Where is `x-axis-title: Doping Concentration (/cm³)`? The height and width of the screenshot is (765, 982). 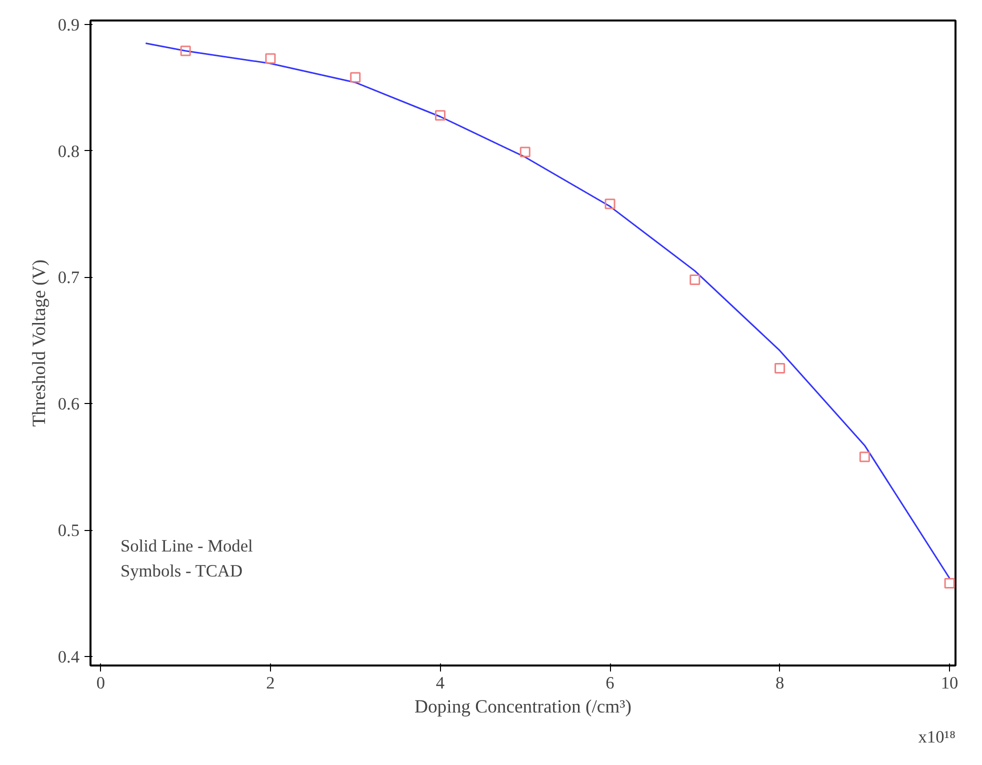 x-axis-title: Doping Concentration (/cm³) is located at coordinates (523, 707).